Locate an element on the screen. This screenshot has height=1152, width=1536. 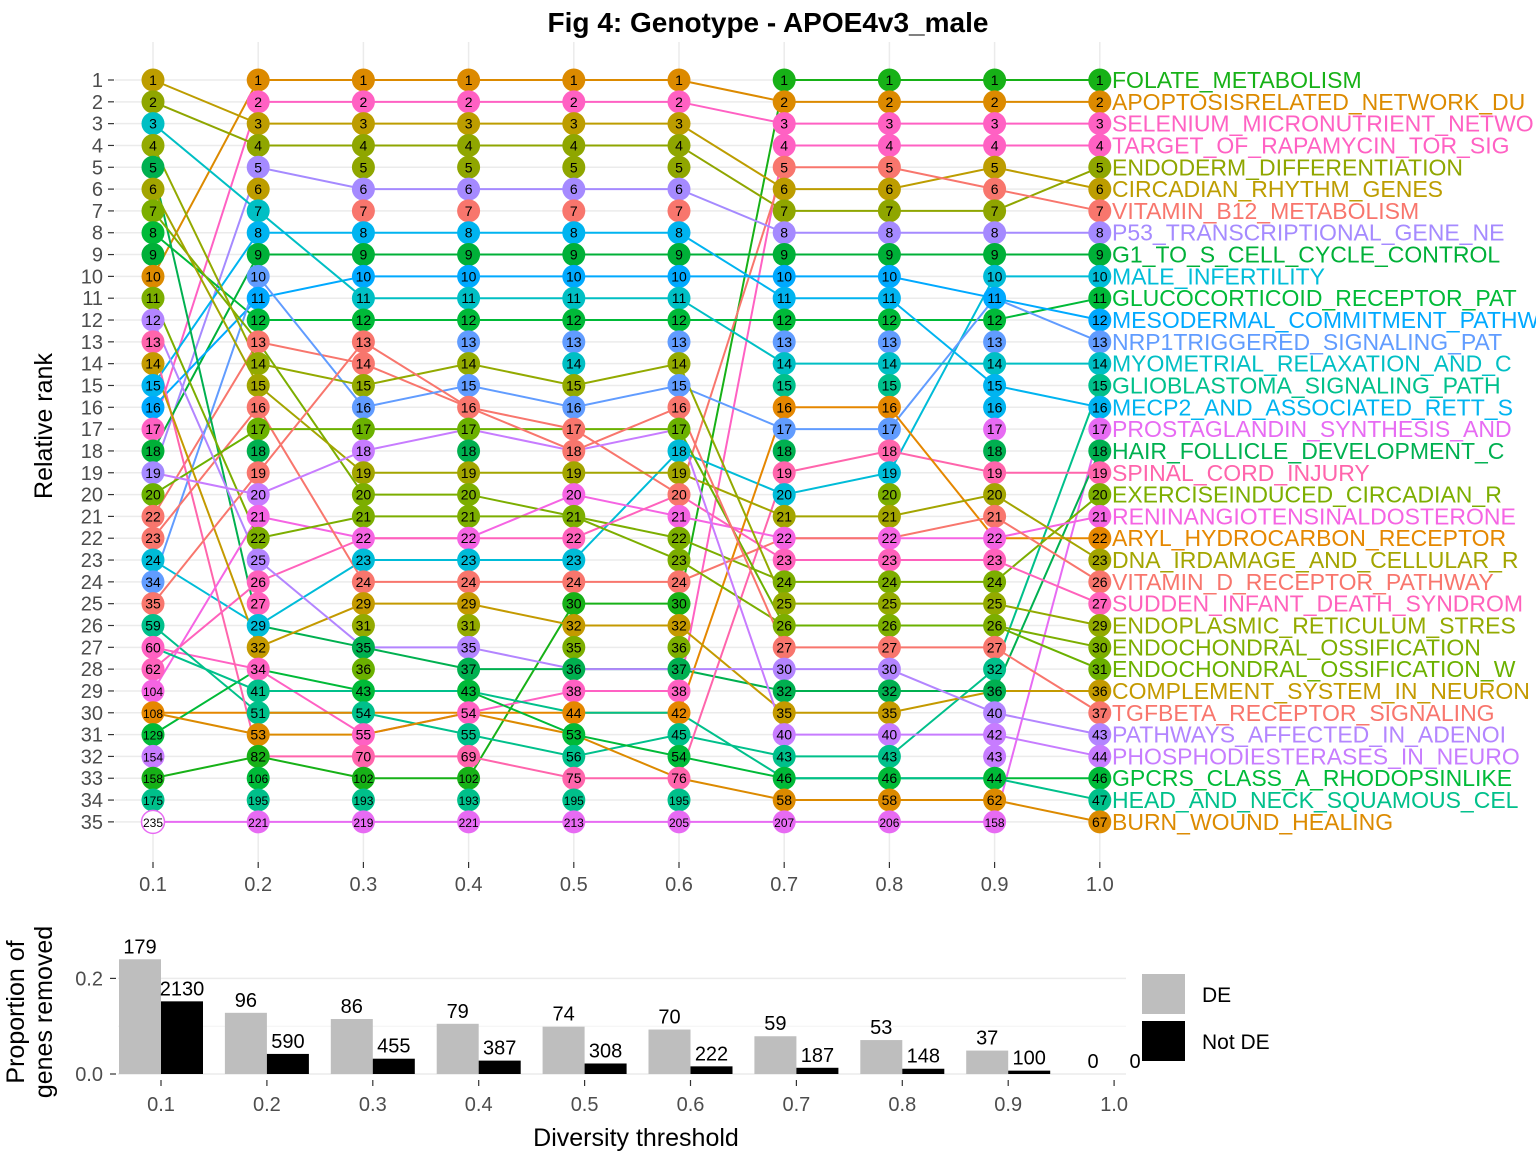
rank-point: 30 is located at coordinates (574, 604).